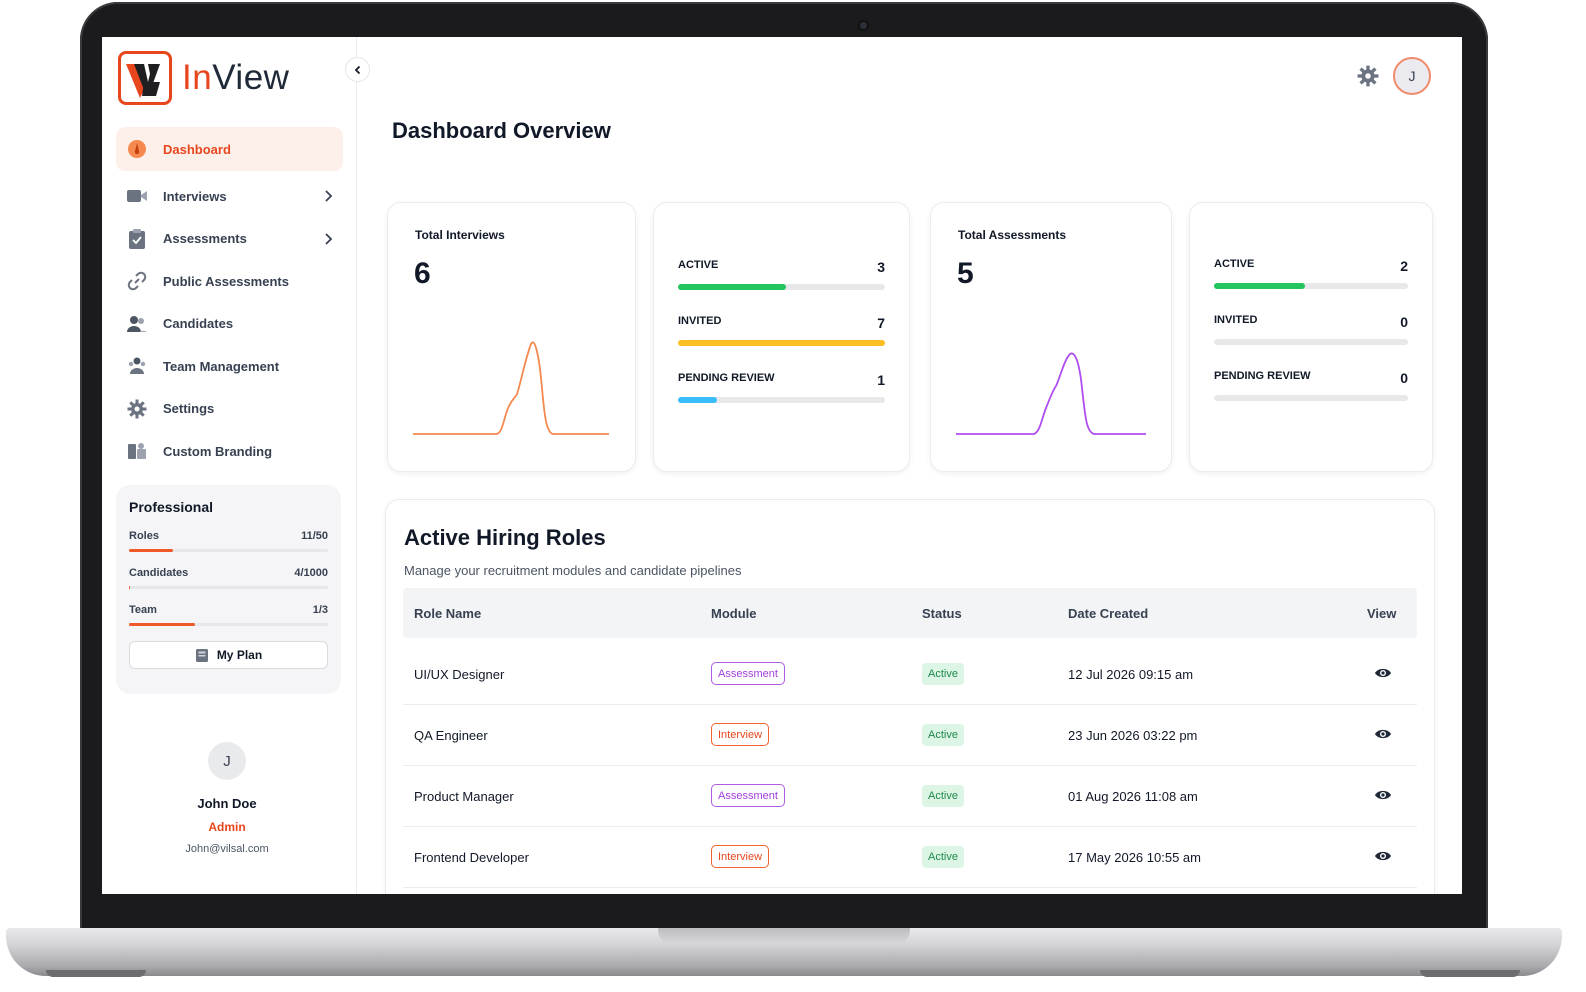  I want to click on assessments-sparkline, so click(1051, 393).